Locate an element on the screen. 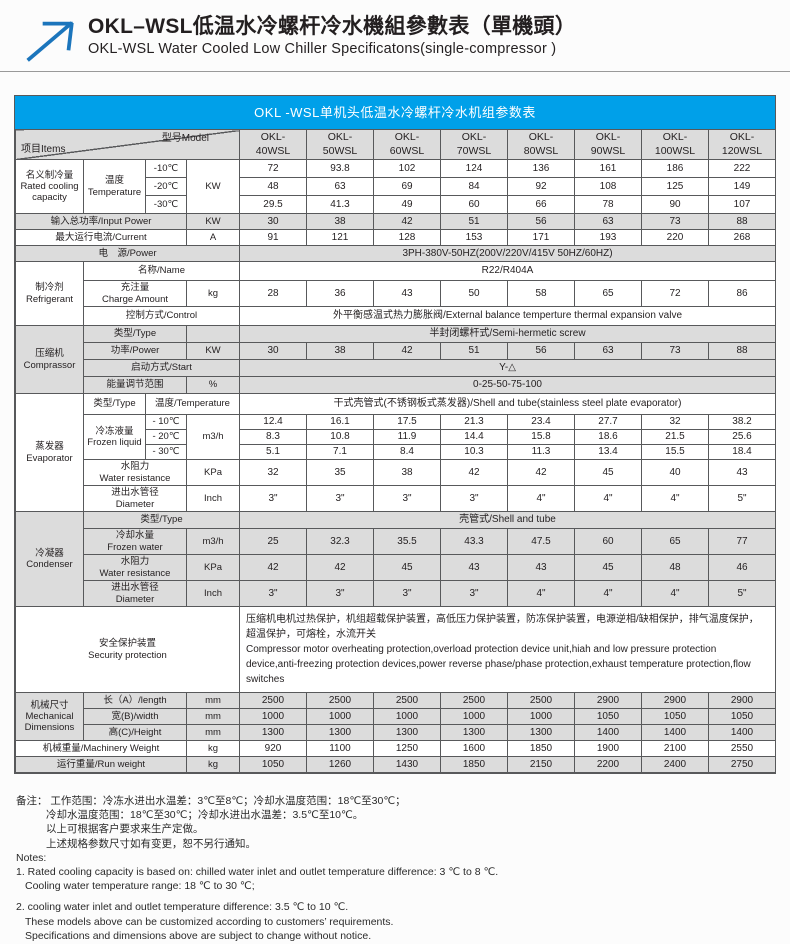 The image size is (790, 944). value-cell: 222 is located at coordinates (742, 168).